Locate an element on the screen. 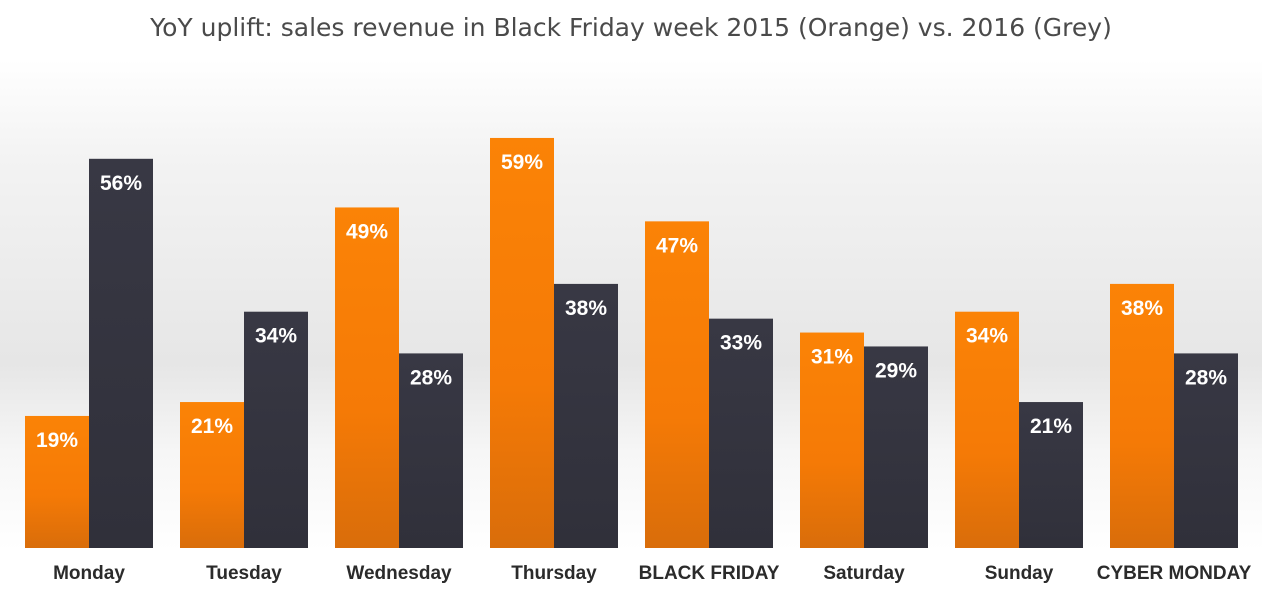  category-label: CYBER MONDAY is located at coordinates (1174, 573).